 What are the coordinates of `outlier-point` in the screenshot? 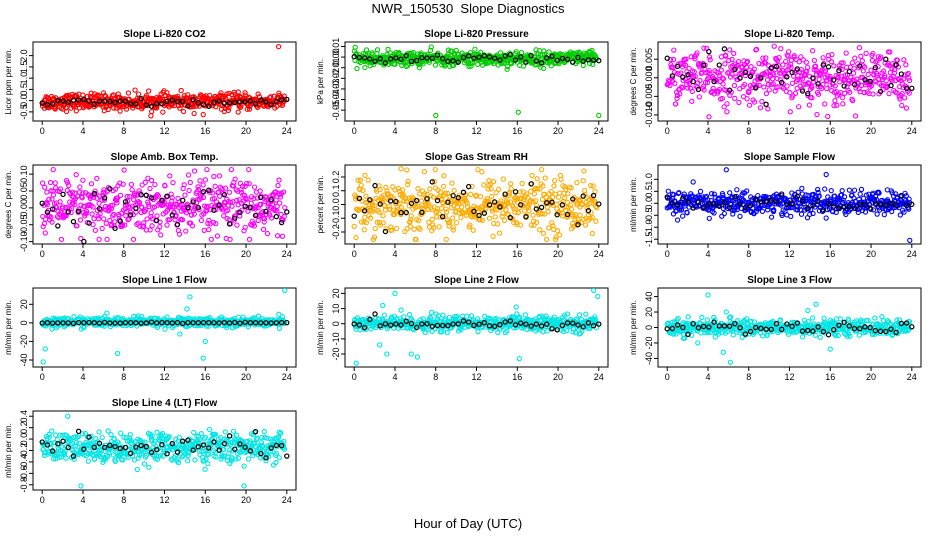 It's located at (395, 293).